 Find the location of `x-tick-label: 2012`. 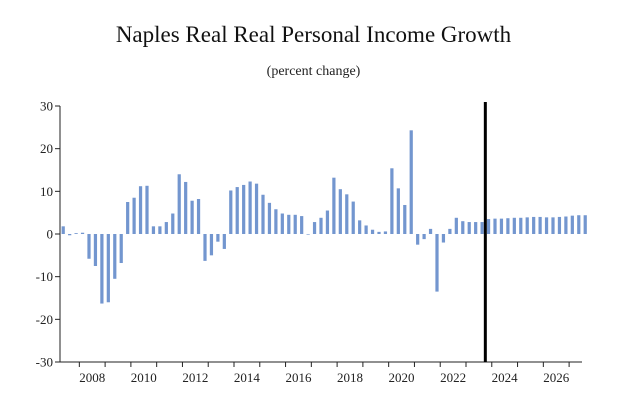

x-tick-label: 2012 is located at coordinates (195, 377).